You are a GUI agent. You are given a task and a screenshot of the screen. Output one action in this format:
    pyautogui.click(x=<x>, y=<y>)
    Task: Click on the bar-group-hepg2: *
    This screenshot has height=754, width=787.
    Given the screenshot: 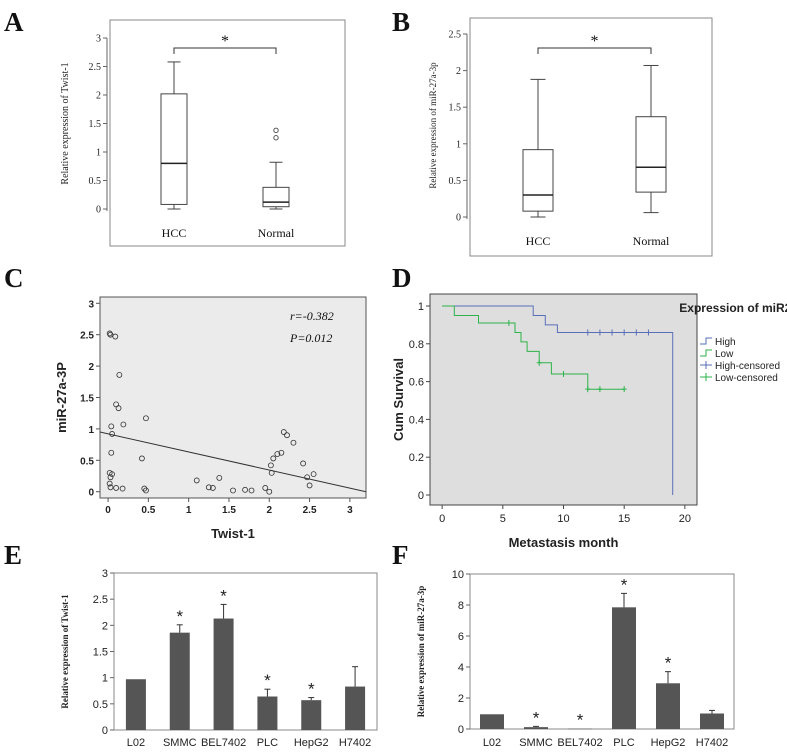 What is the action you would take?
    pyautogui.click(x=668, y=691)
    